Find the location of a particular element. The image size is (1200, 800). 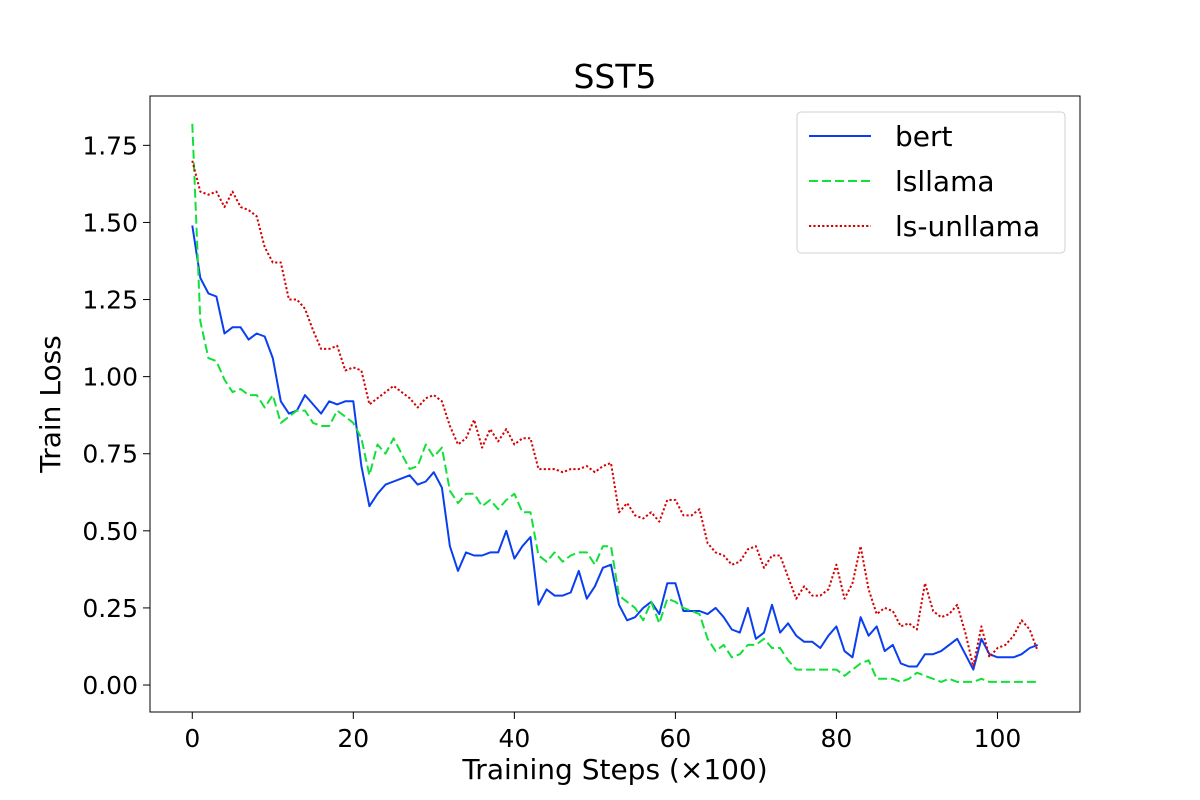

y-tick-label: 0.25 is located at coordinates (110, 608).